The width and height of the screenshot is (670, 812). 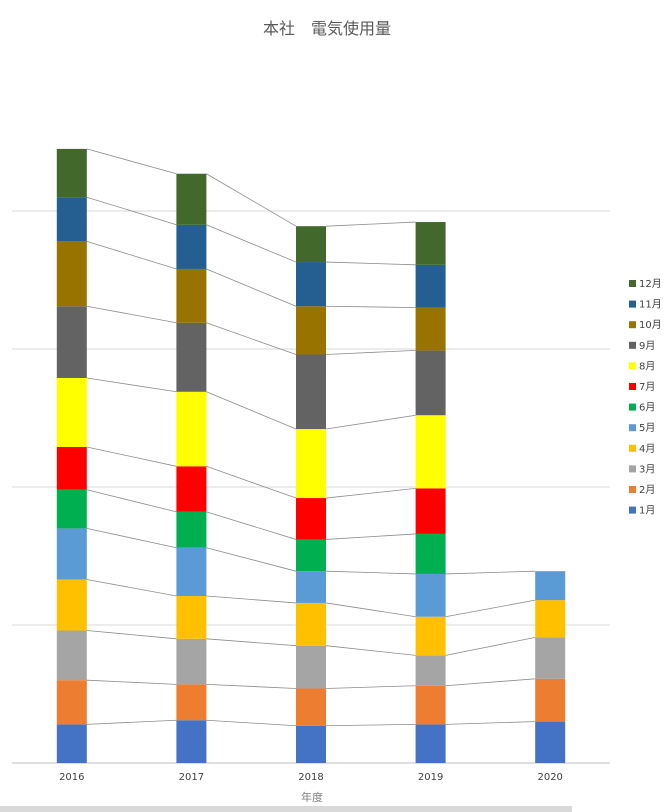 I want to click on legend-label: 12月, so click(x=650, y=284).